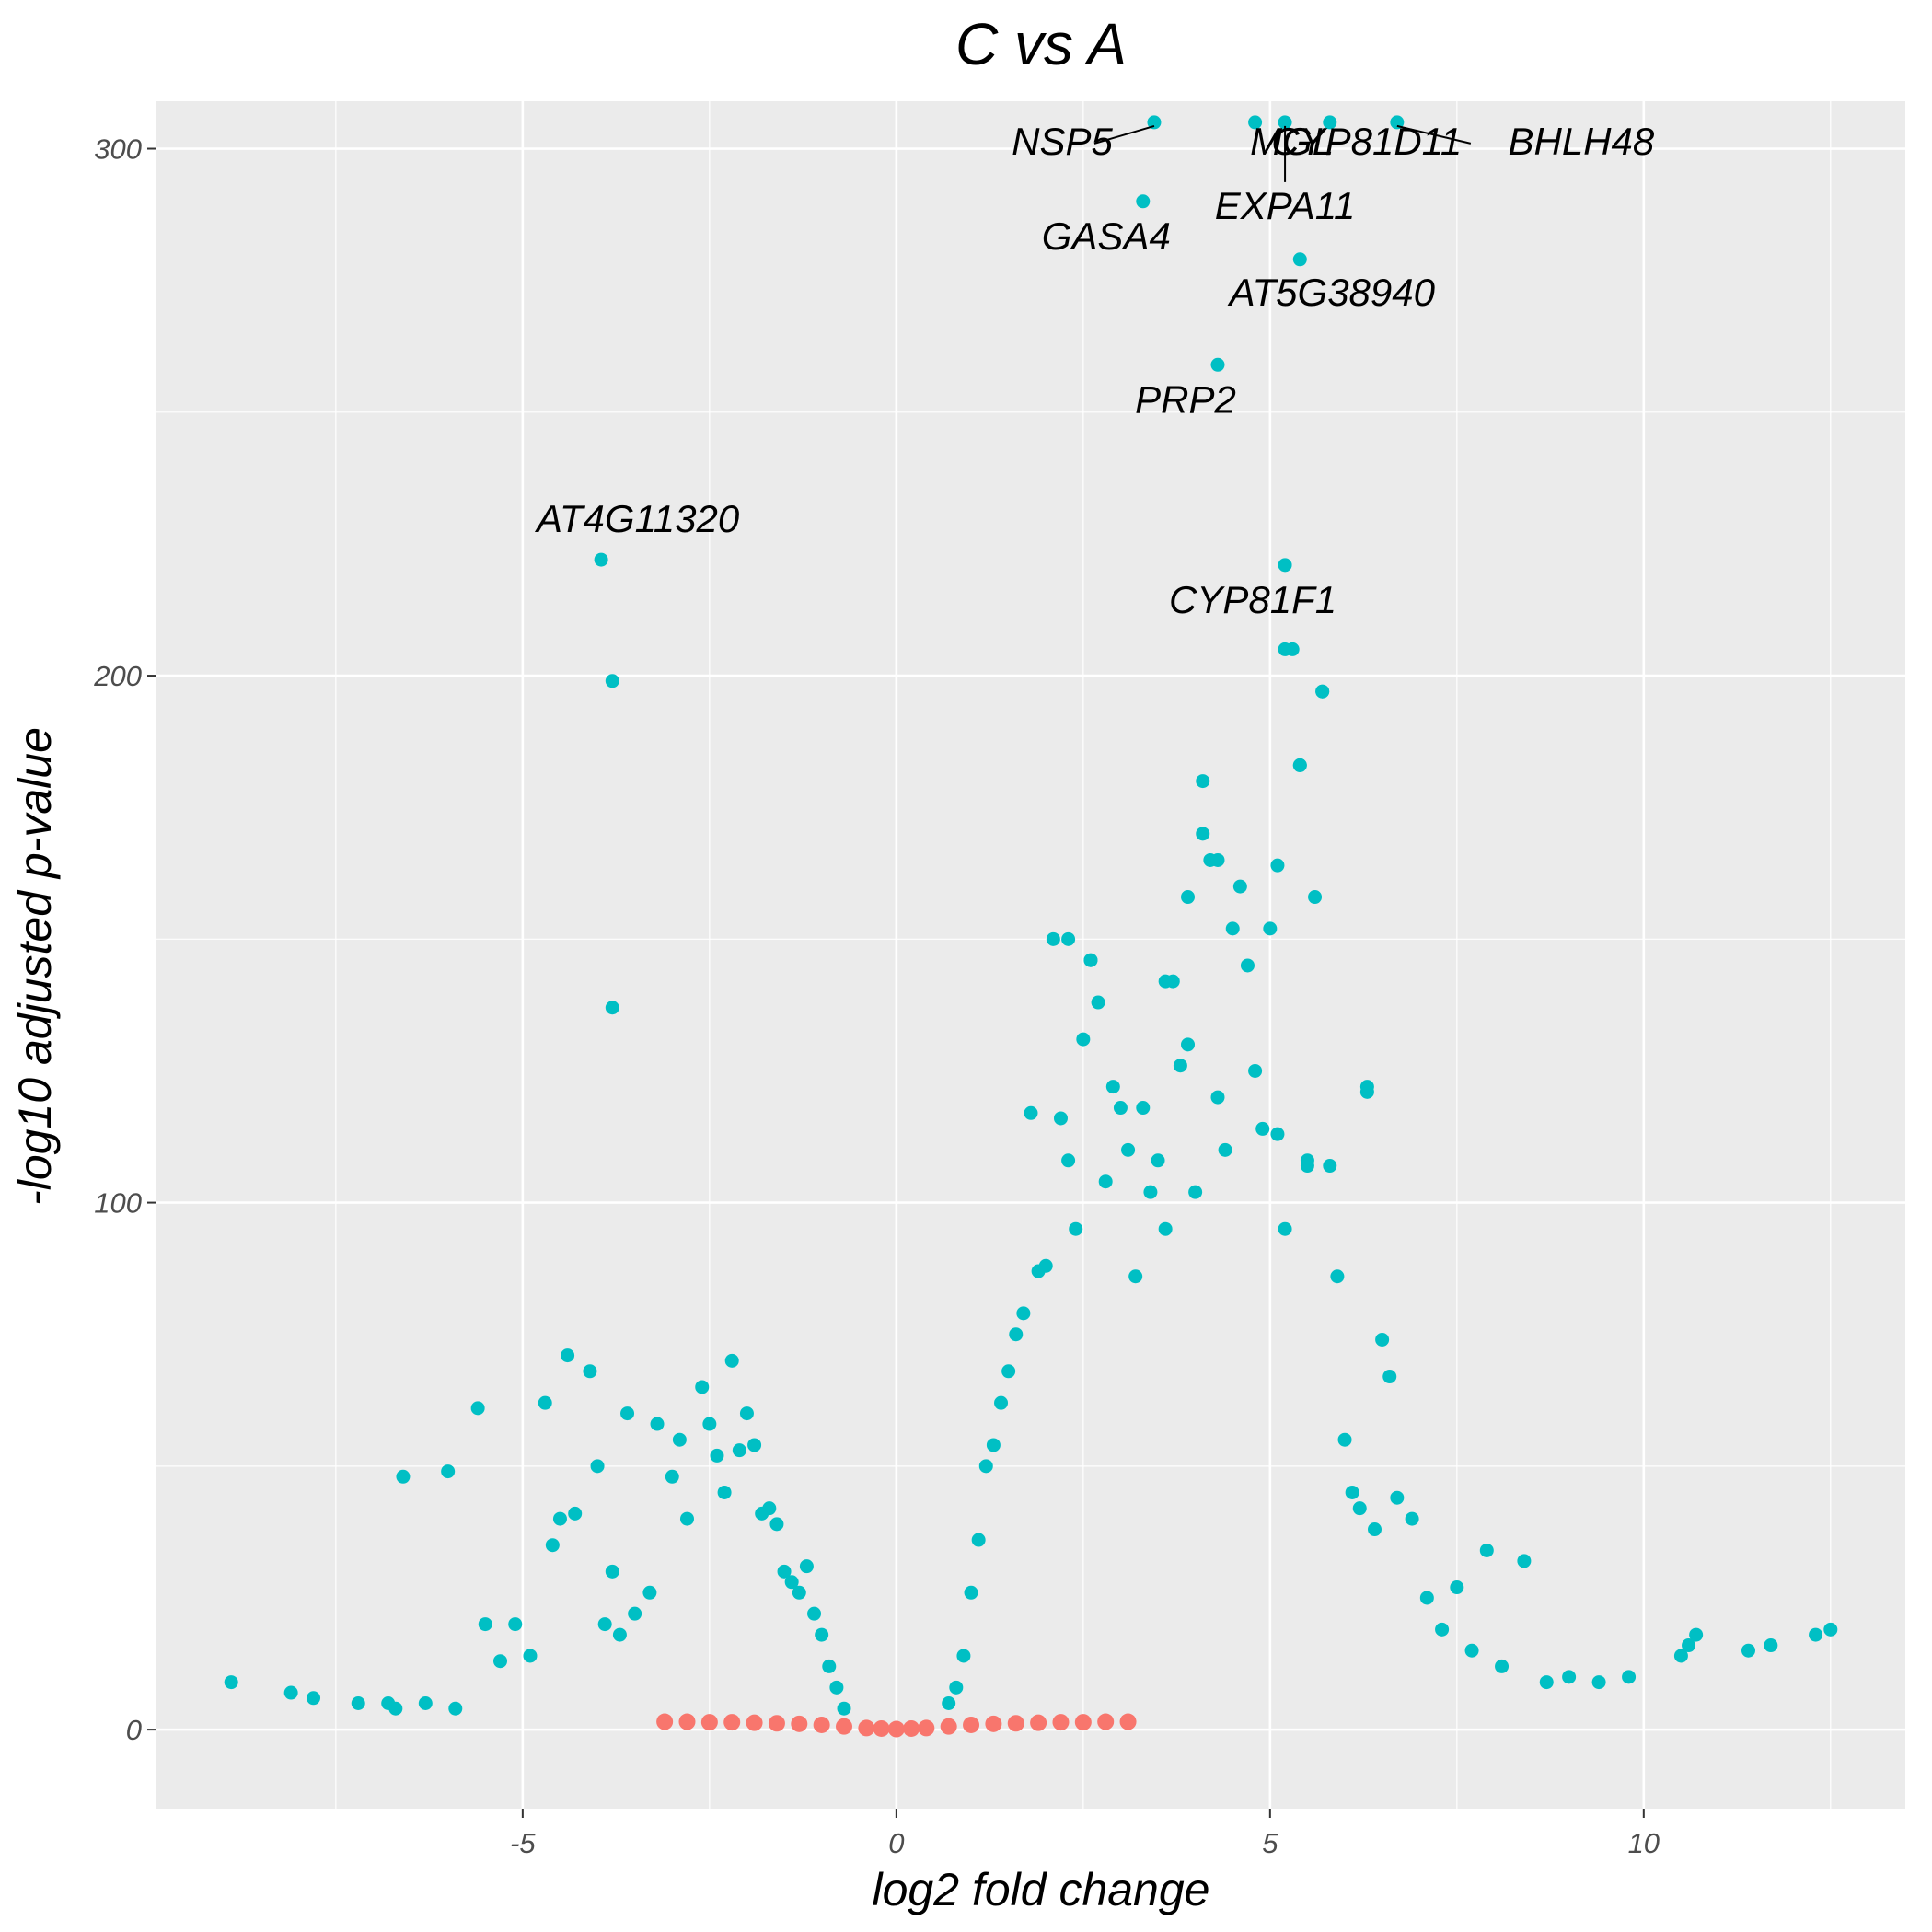 The width and height of the screenshot is (1932, 1932). I want to click on gene-label: PRP2, so click(1185, 399).